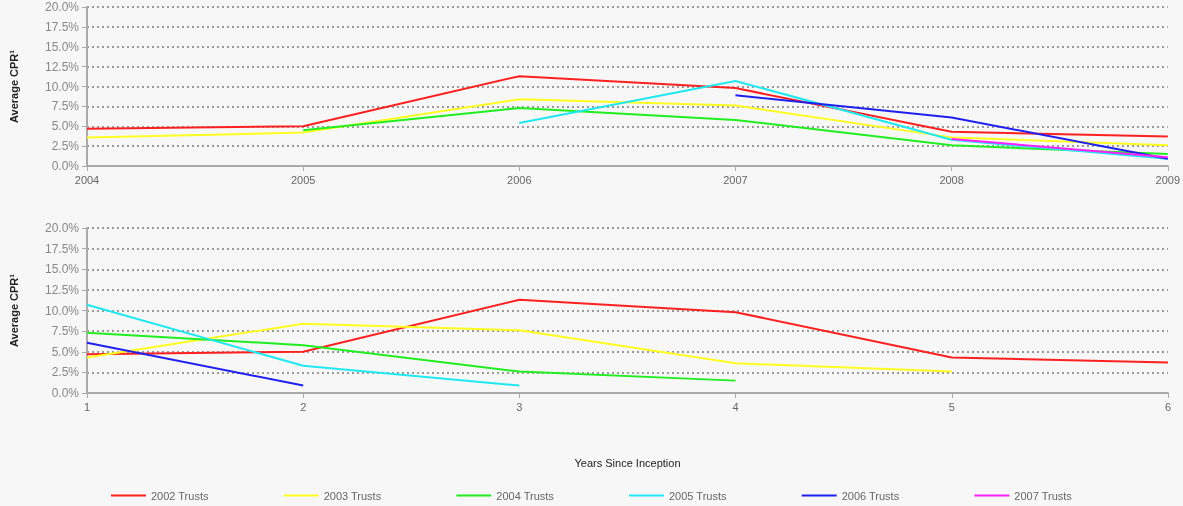 Image resolution: width=1183 pixels, height=506 pixels. Describe the element at coordinates (352, 495) in the screenshot. I see `legend-label: 2003 Trusts` at that location.